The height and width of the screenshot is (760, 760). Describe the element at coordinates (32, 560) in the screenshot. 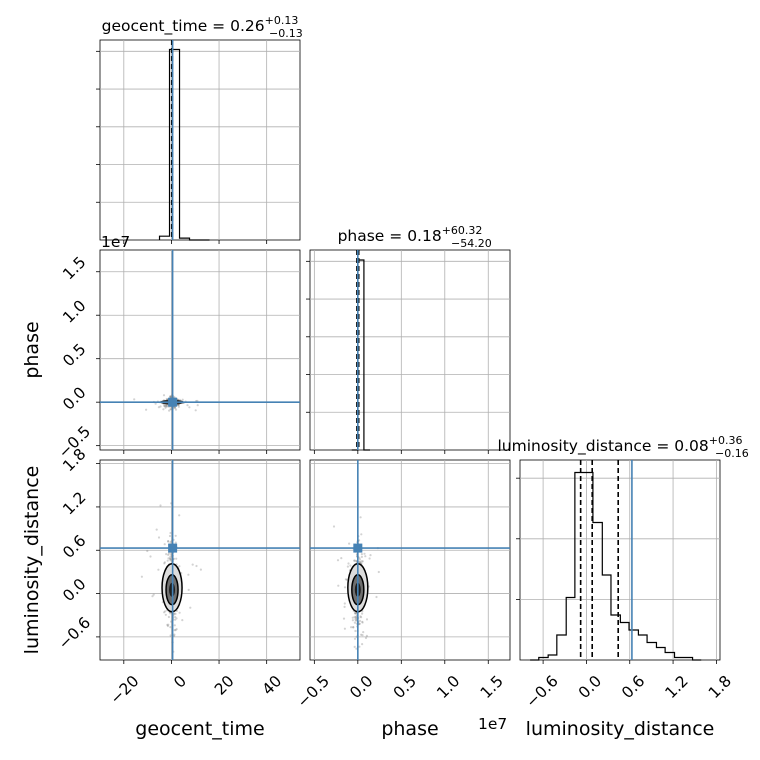

I see `ylabel-luminosity-distance: luminosity_distance` at that location.